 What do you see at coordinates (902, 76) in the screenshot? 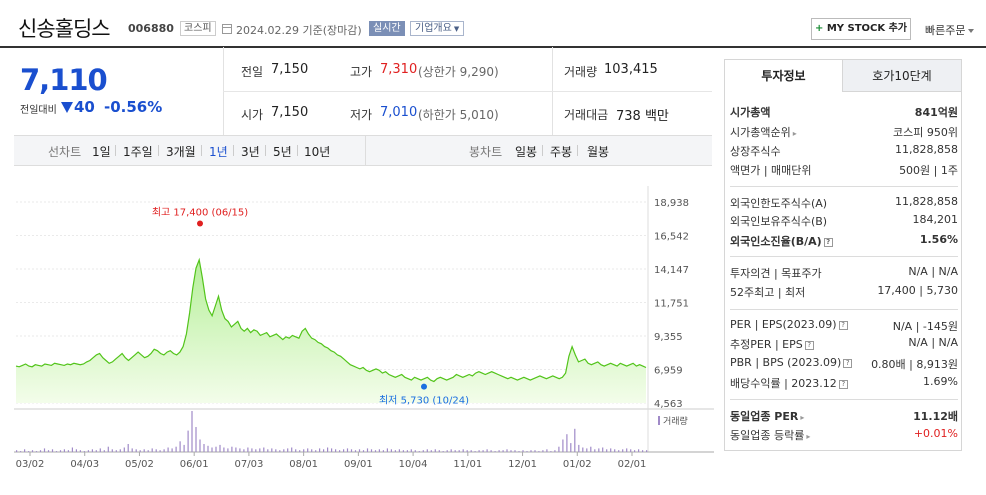
I see `tab-order-book: 호가10단계` at bounding box center [902, 76].